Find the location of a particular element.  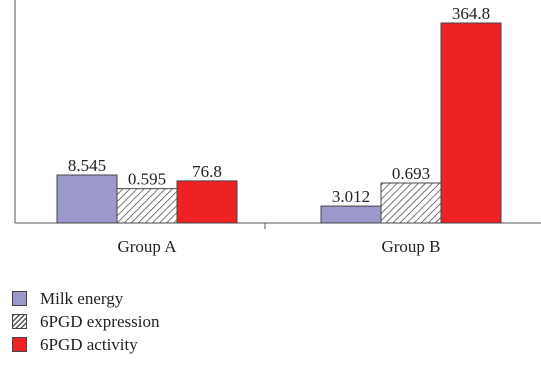

data-label: 8.545 is located at coordinates (87, 165).